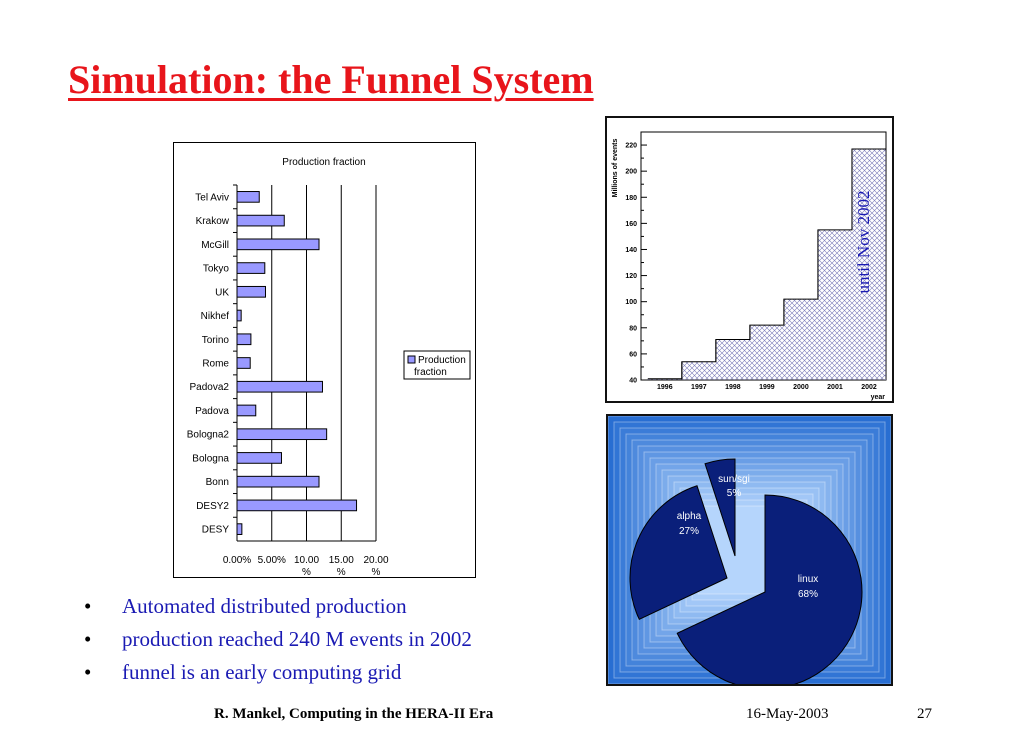 This screenshot has height=744, width=1023. I want to click on category-label: Rome, so click(215, 364).